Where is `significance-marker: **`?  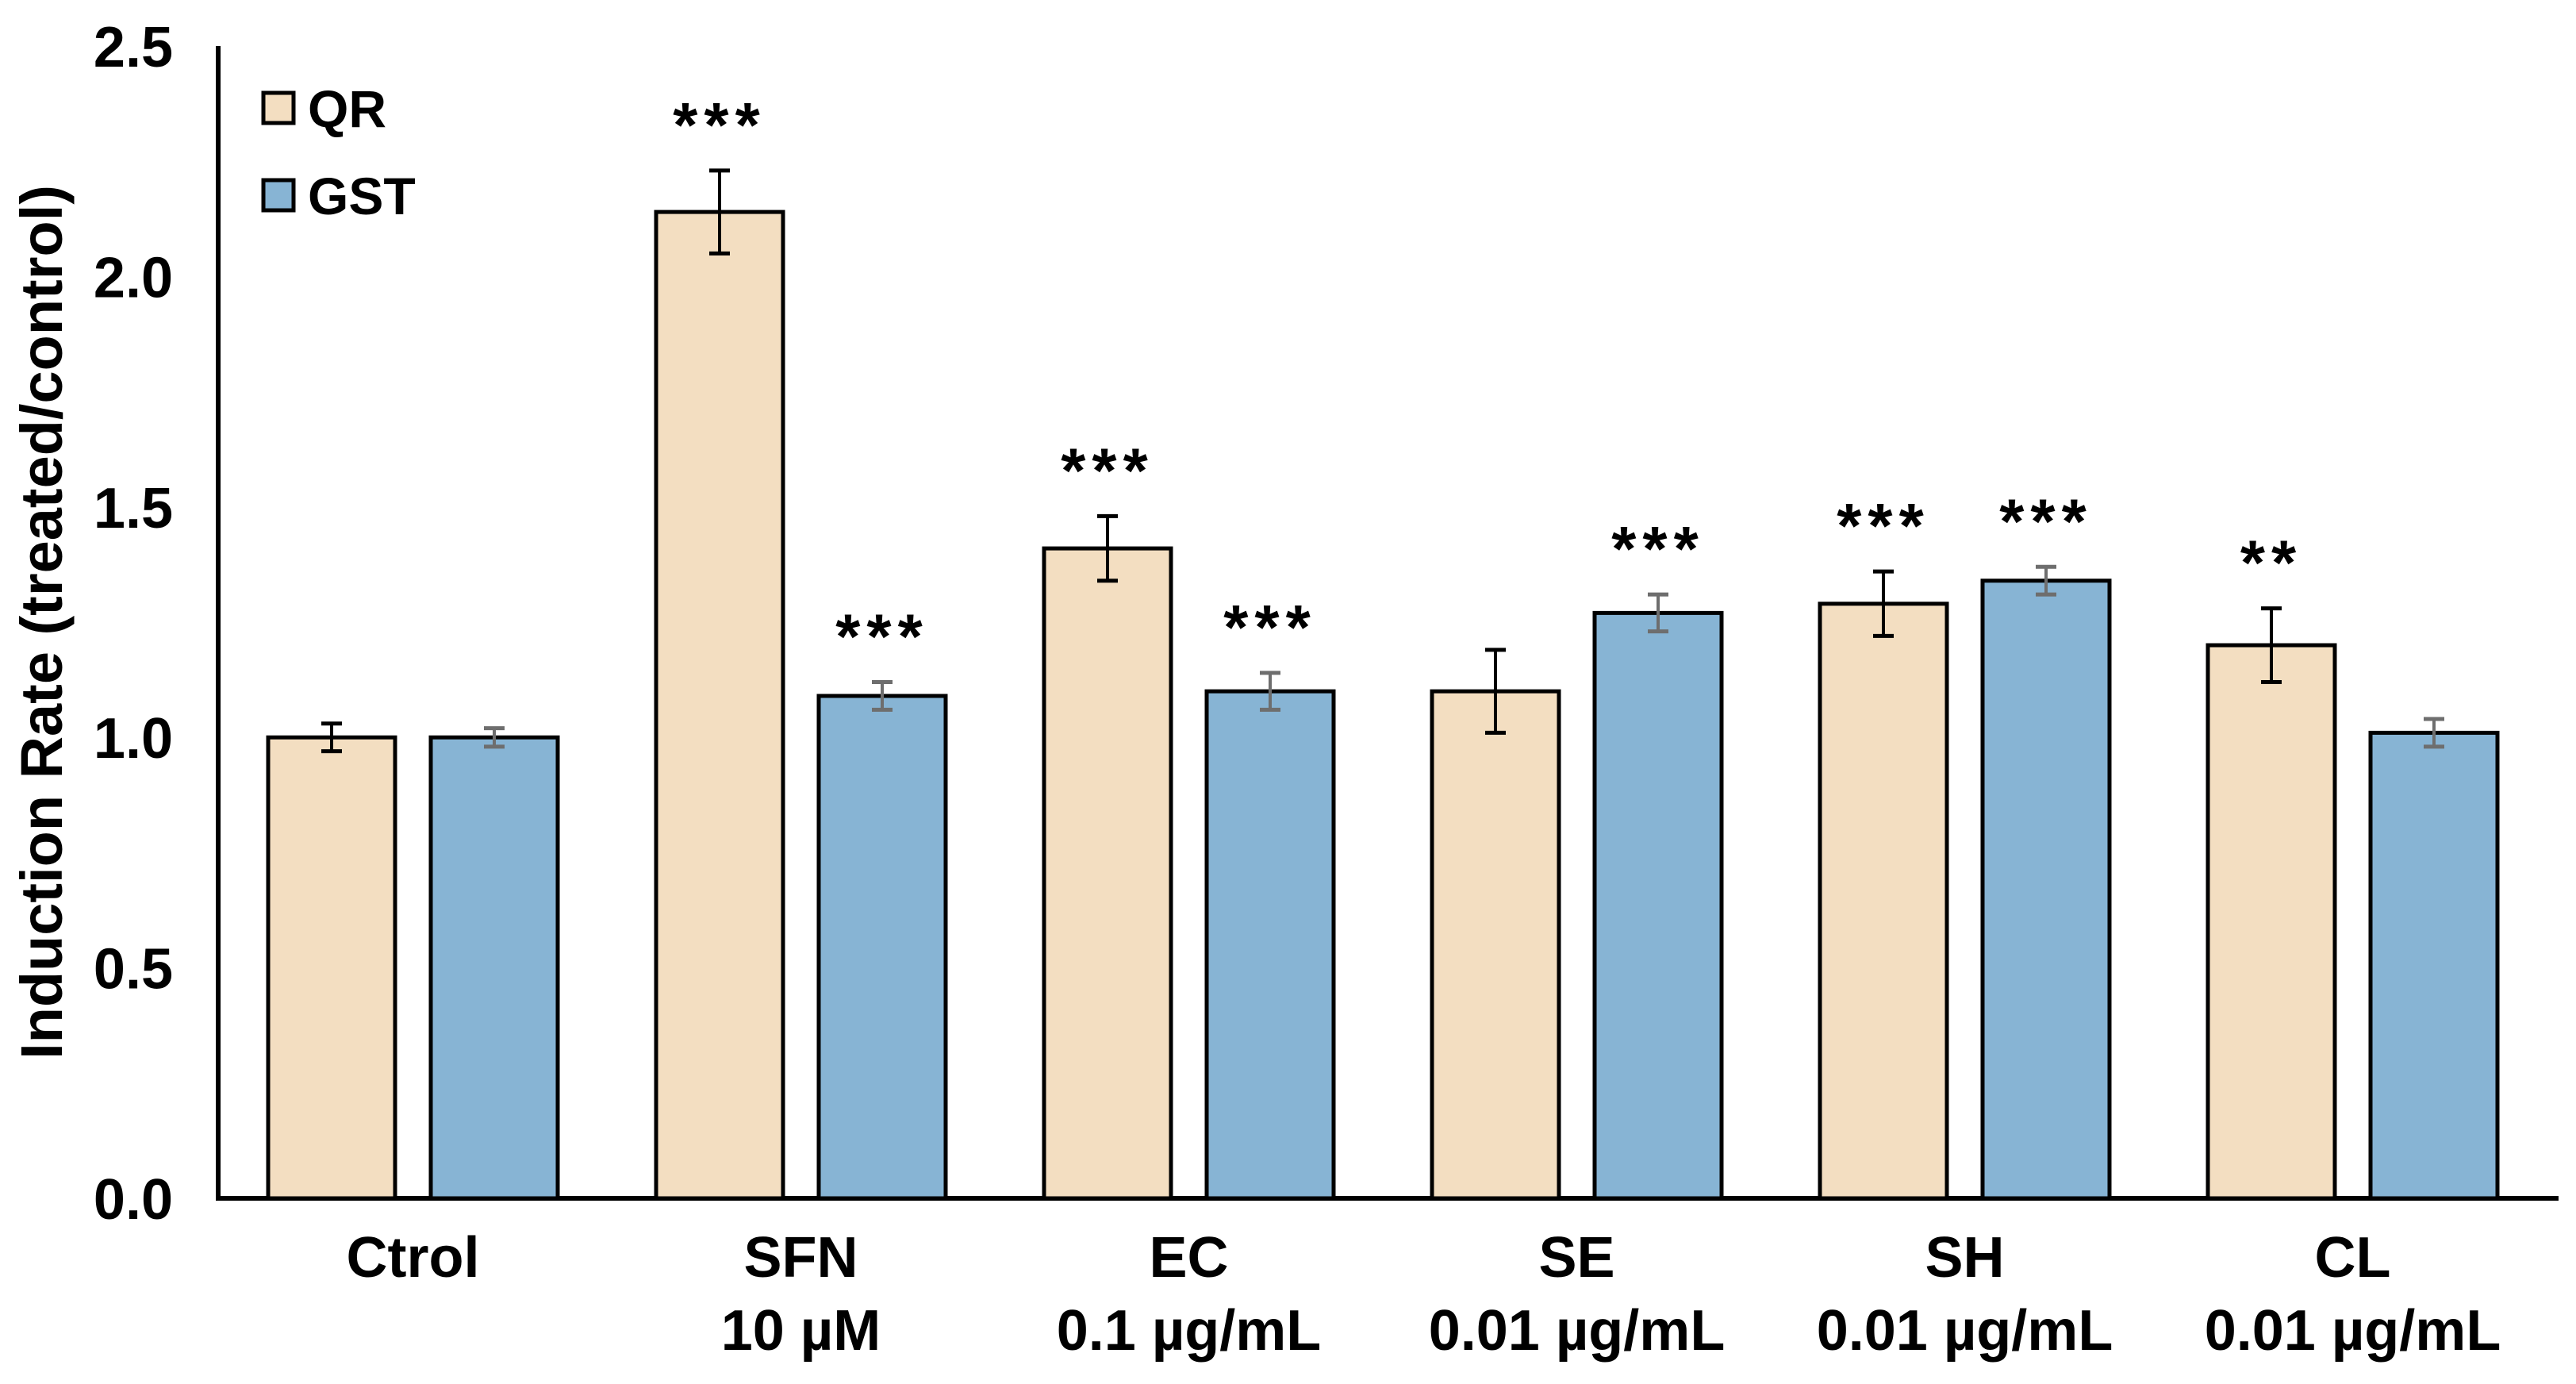 significance-marker: ** is located at coordinates (2271, 563).